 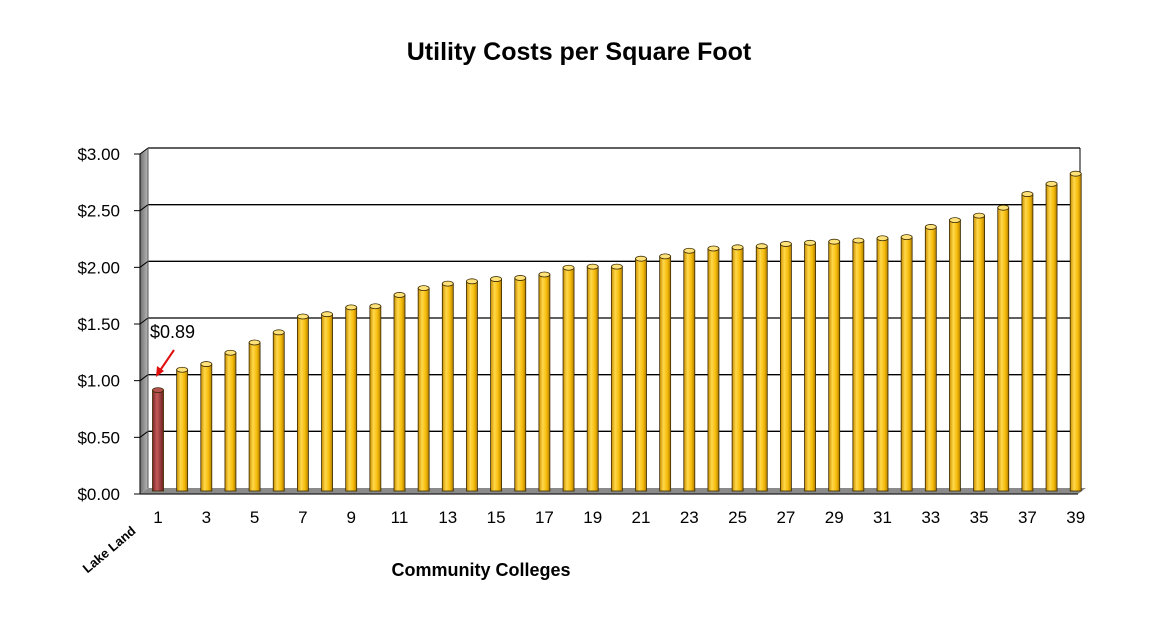 I want to click on x-axis-ticks: 1 3 5 7 9 11 13 15 17 19 21 23 25 27 29 31 33 35 37 39, so click(x=619, y=517).